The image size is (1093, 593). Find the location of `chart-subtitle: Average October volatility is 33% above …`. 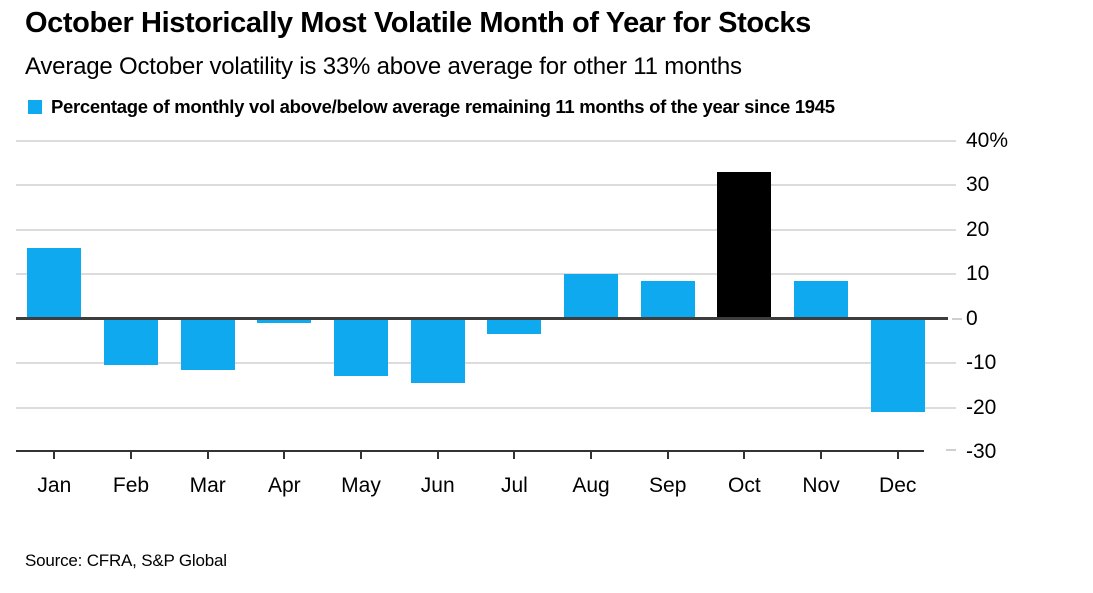

chart-subtitle: Average October volatility is 33% above … is located at coordinates (383, 66).